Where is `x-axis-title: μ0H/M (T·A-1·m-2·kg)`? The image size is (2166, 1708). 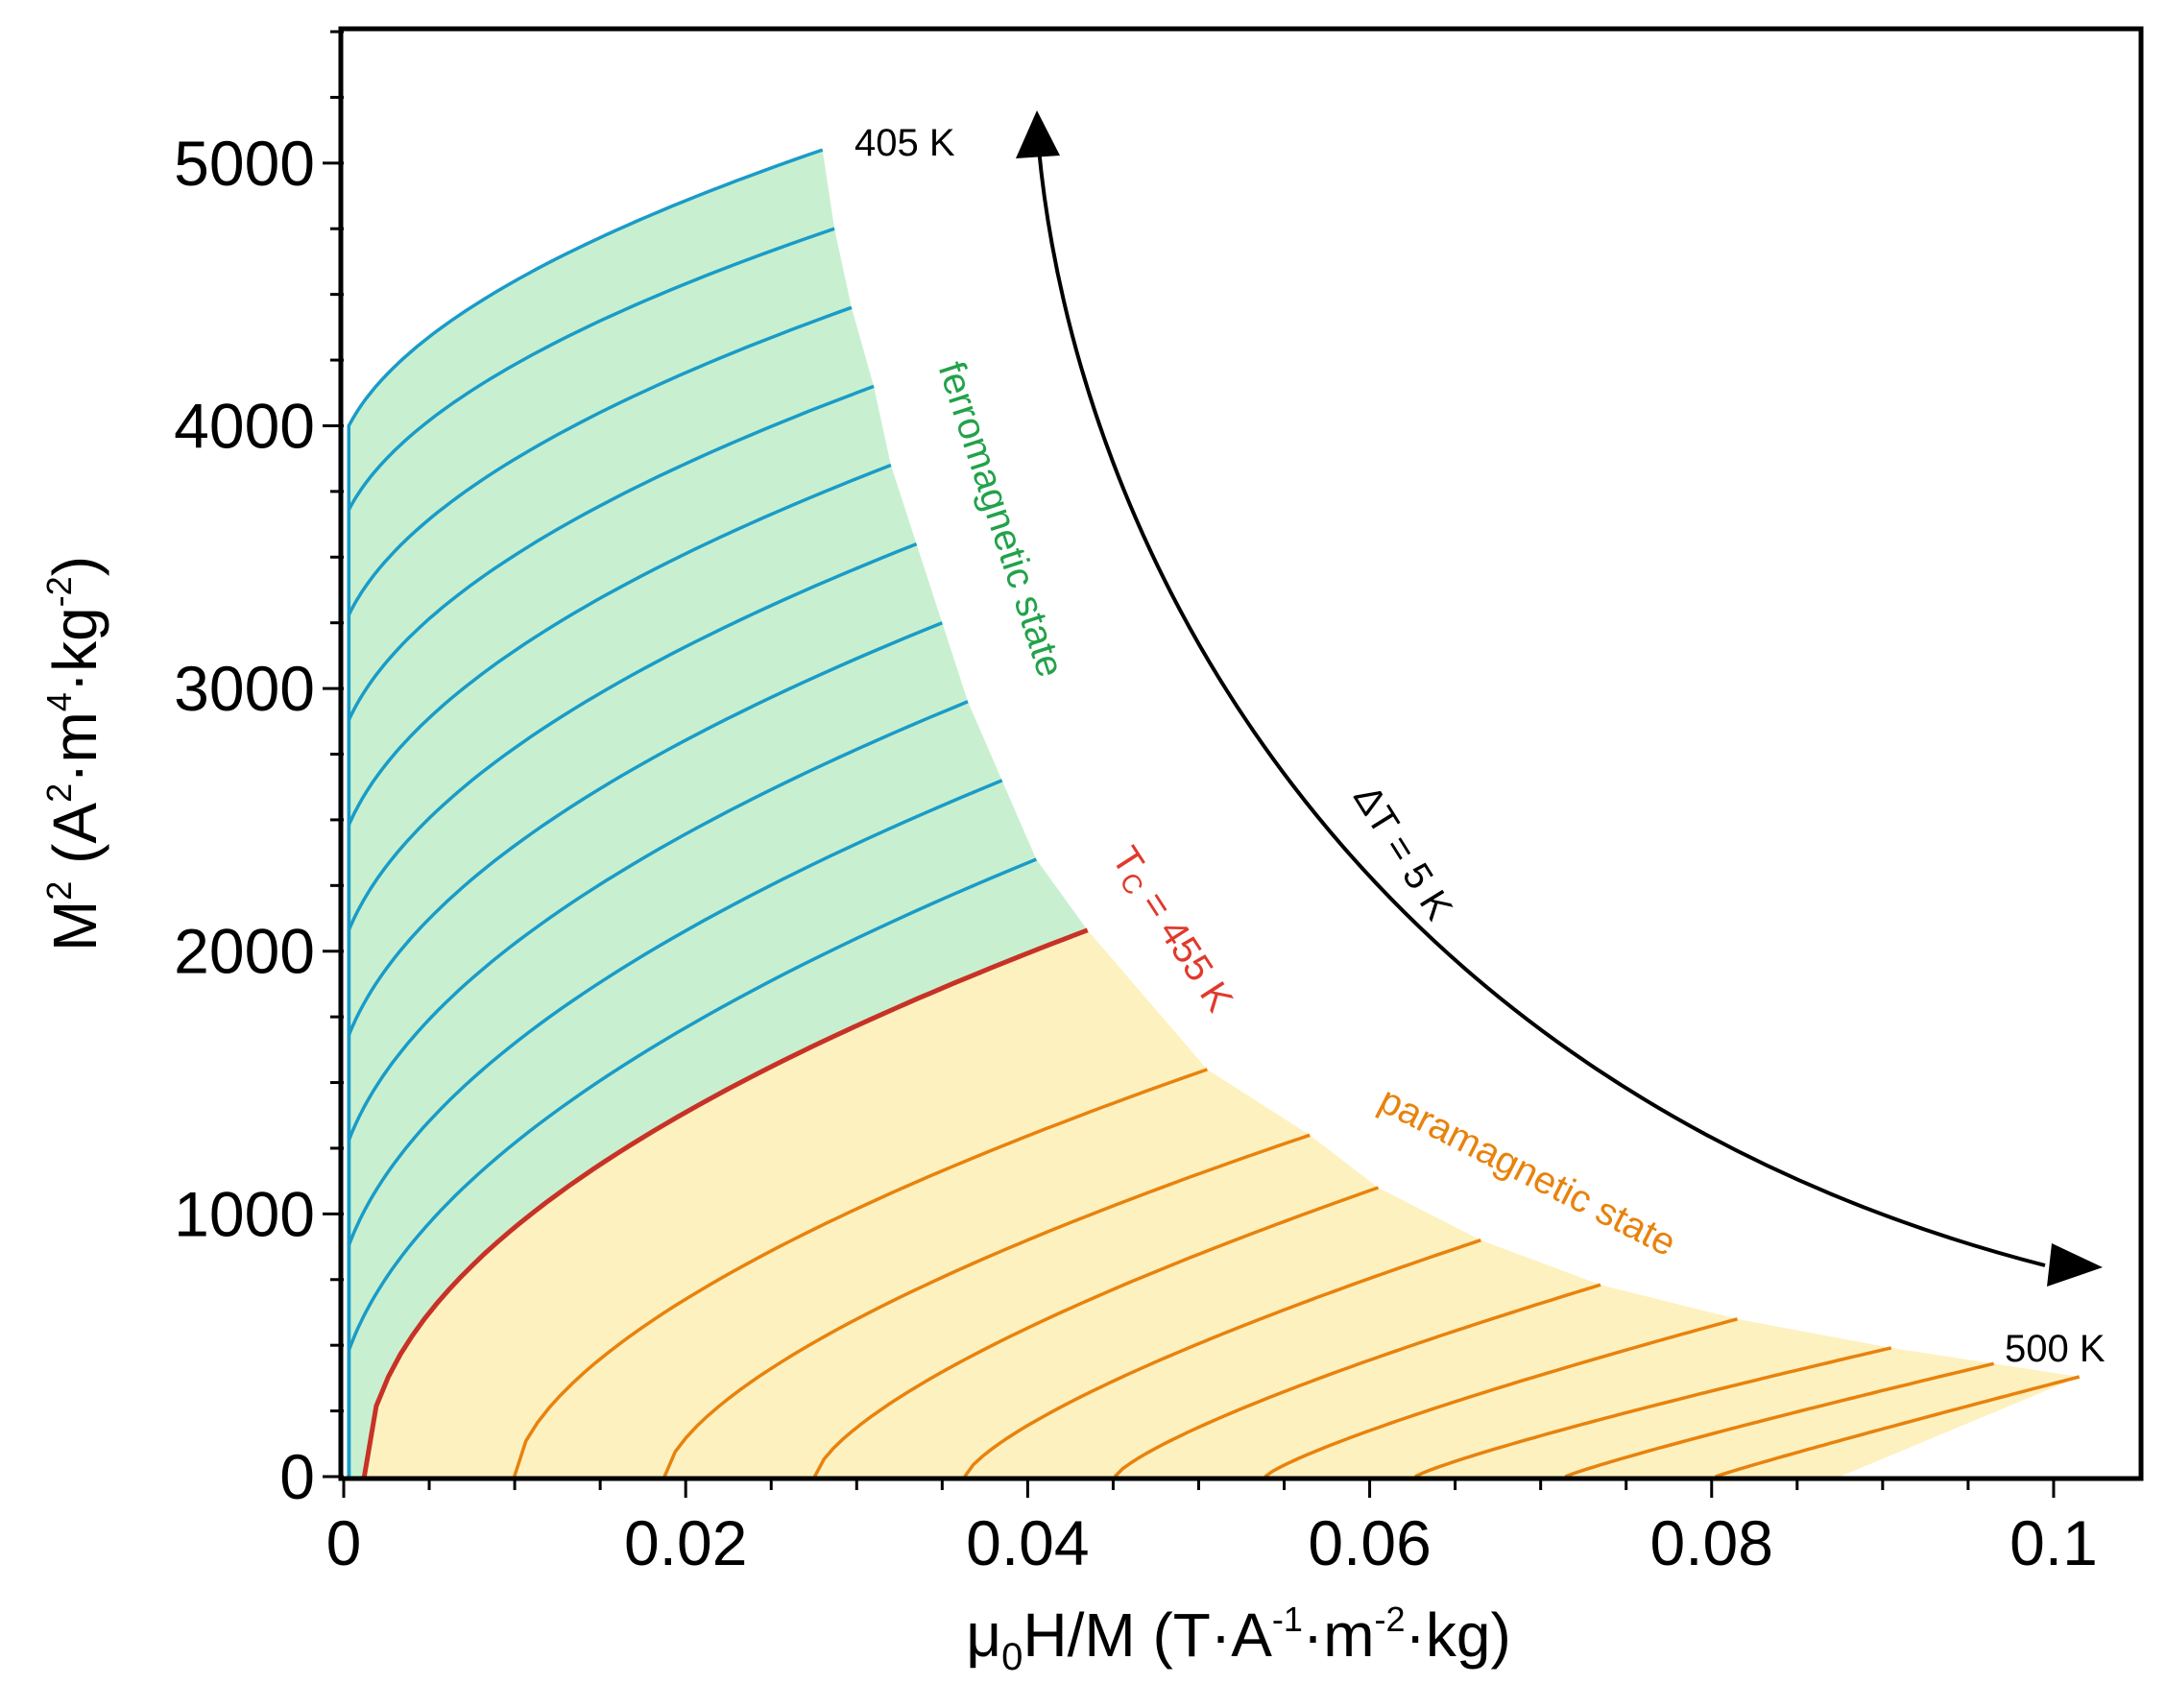
x-axis-title: μ0H/M (T·A-1·m-2·kg) is located at coordinates (1238, 1639).